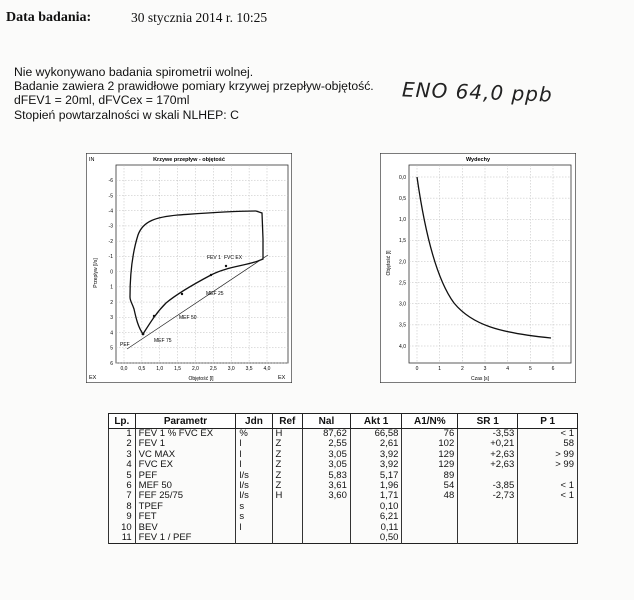  Describe the element at coordinates (92, 160) in the screenshot. I see `corner-label-in: IN` at that location.